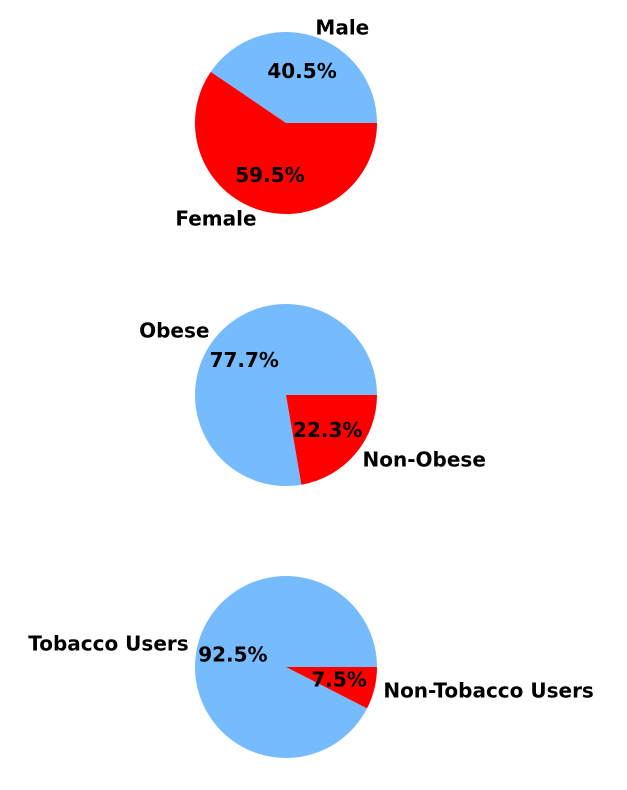  Describe the element at coordinates (108, 644) in the screenshot. I see `pie-category-label: Tobacco Users` at that location.